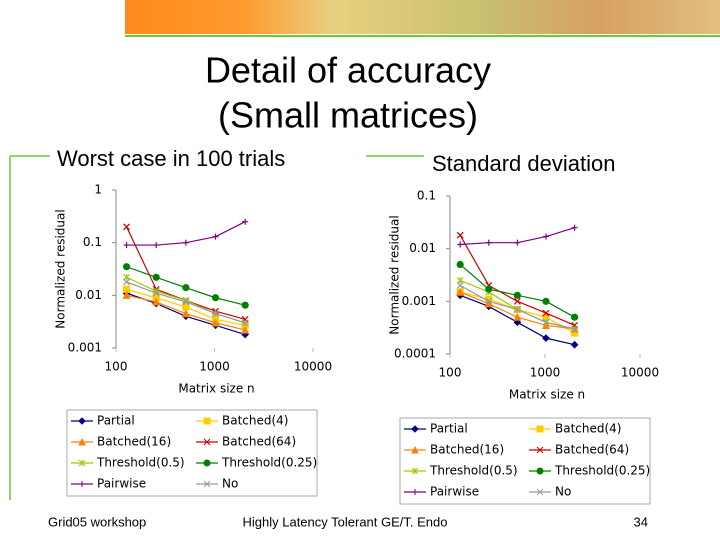 The image size is (720, 540). I want to click on header-banner, so click(422, 17).